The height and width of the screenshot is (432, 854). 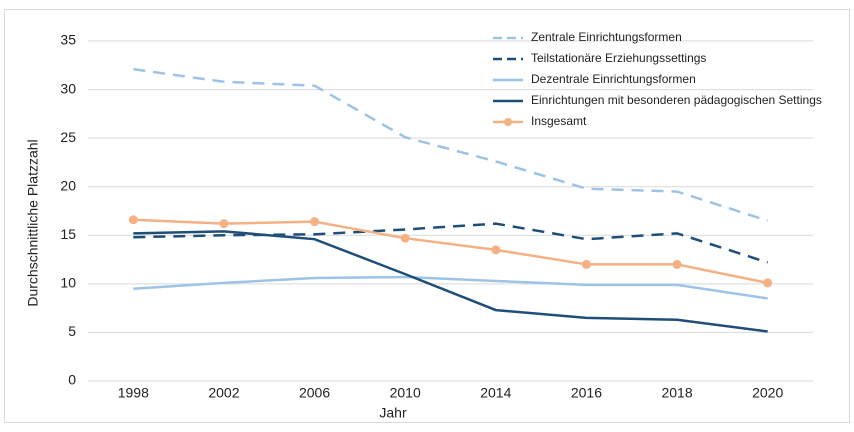 I want to click on x-axis-label: Jahr, so click(x=393, y=413).